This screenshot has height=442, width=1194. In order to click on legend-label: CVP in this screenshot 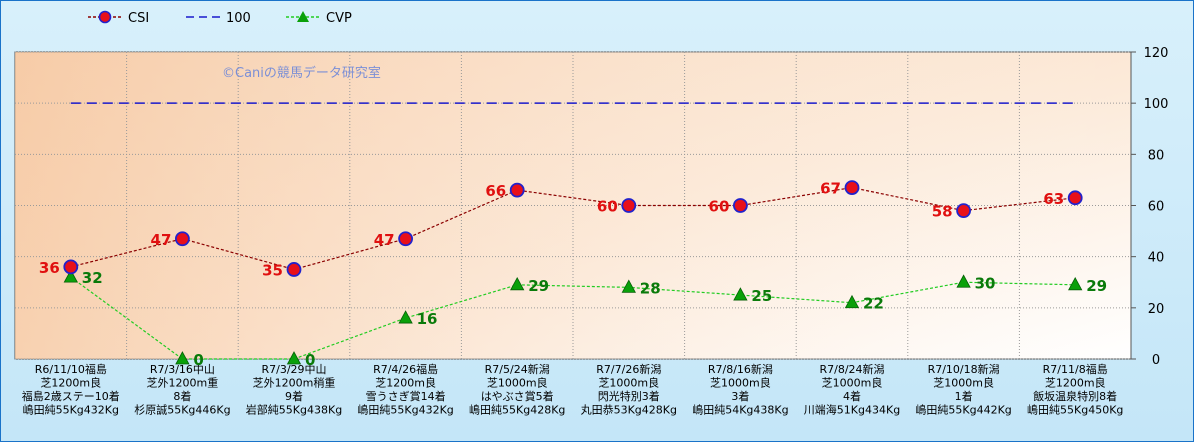, I will do `click(339, 18)`.